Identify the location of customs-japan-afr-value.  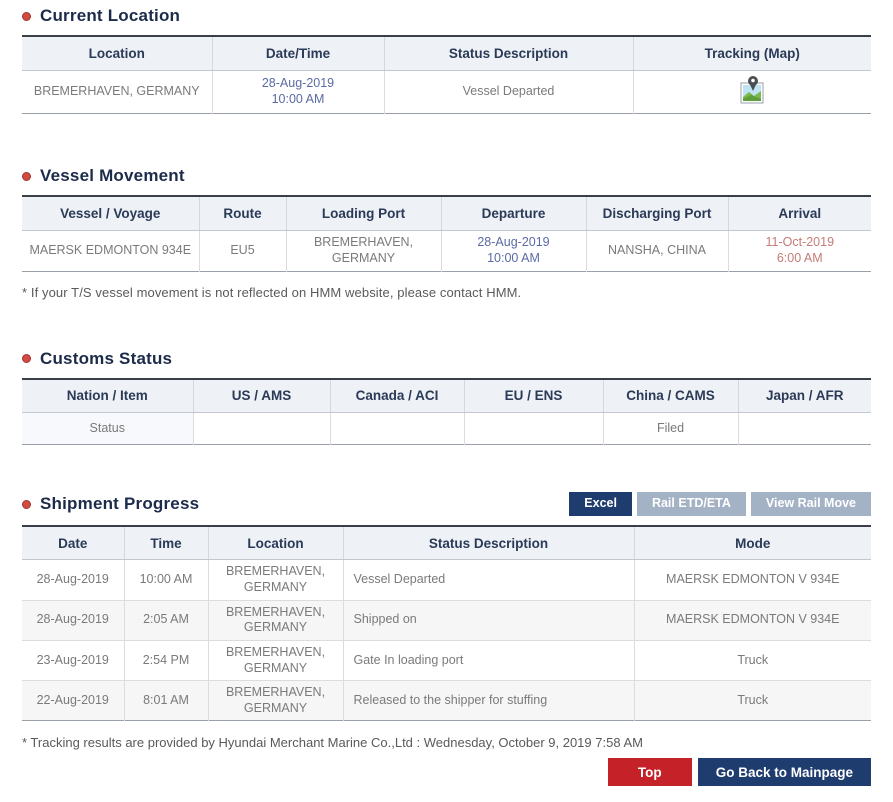
(804, 428).